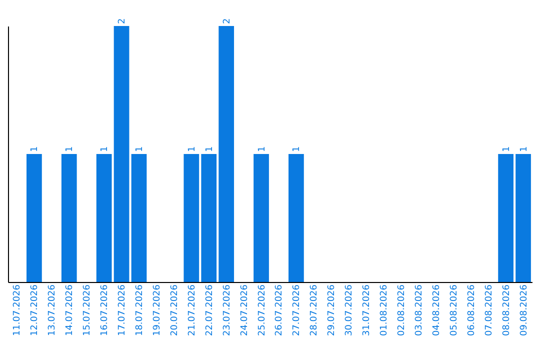 Image resolution: width=540 pixels, height=340 pixels. Describe the element at coordinates (87, 310) in the screenshot. I see `x-tick-label: 15.07.2026` at that location.